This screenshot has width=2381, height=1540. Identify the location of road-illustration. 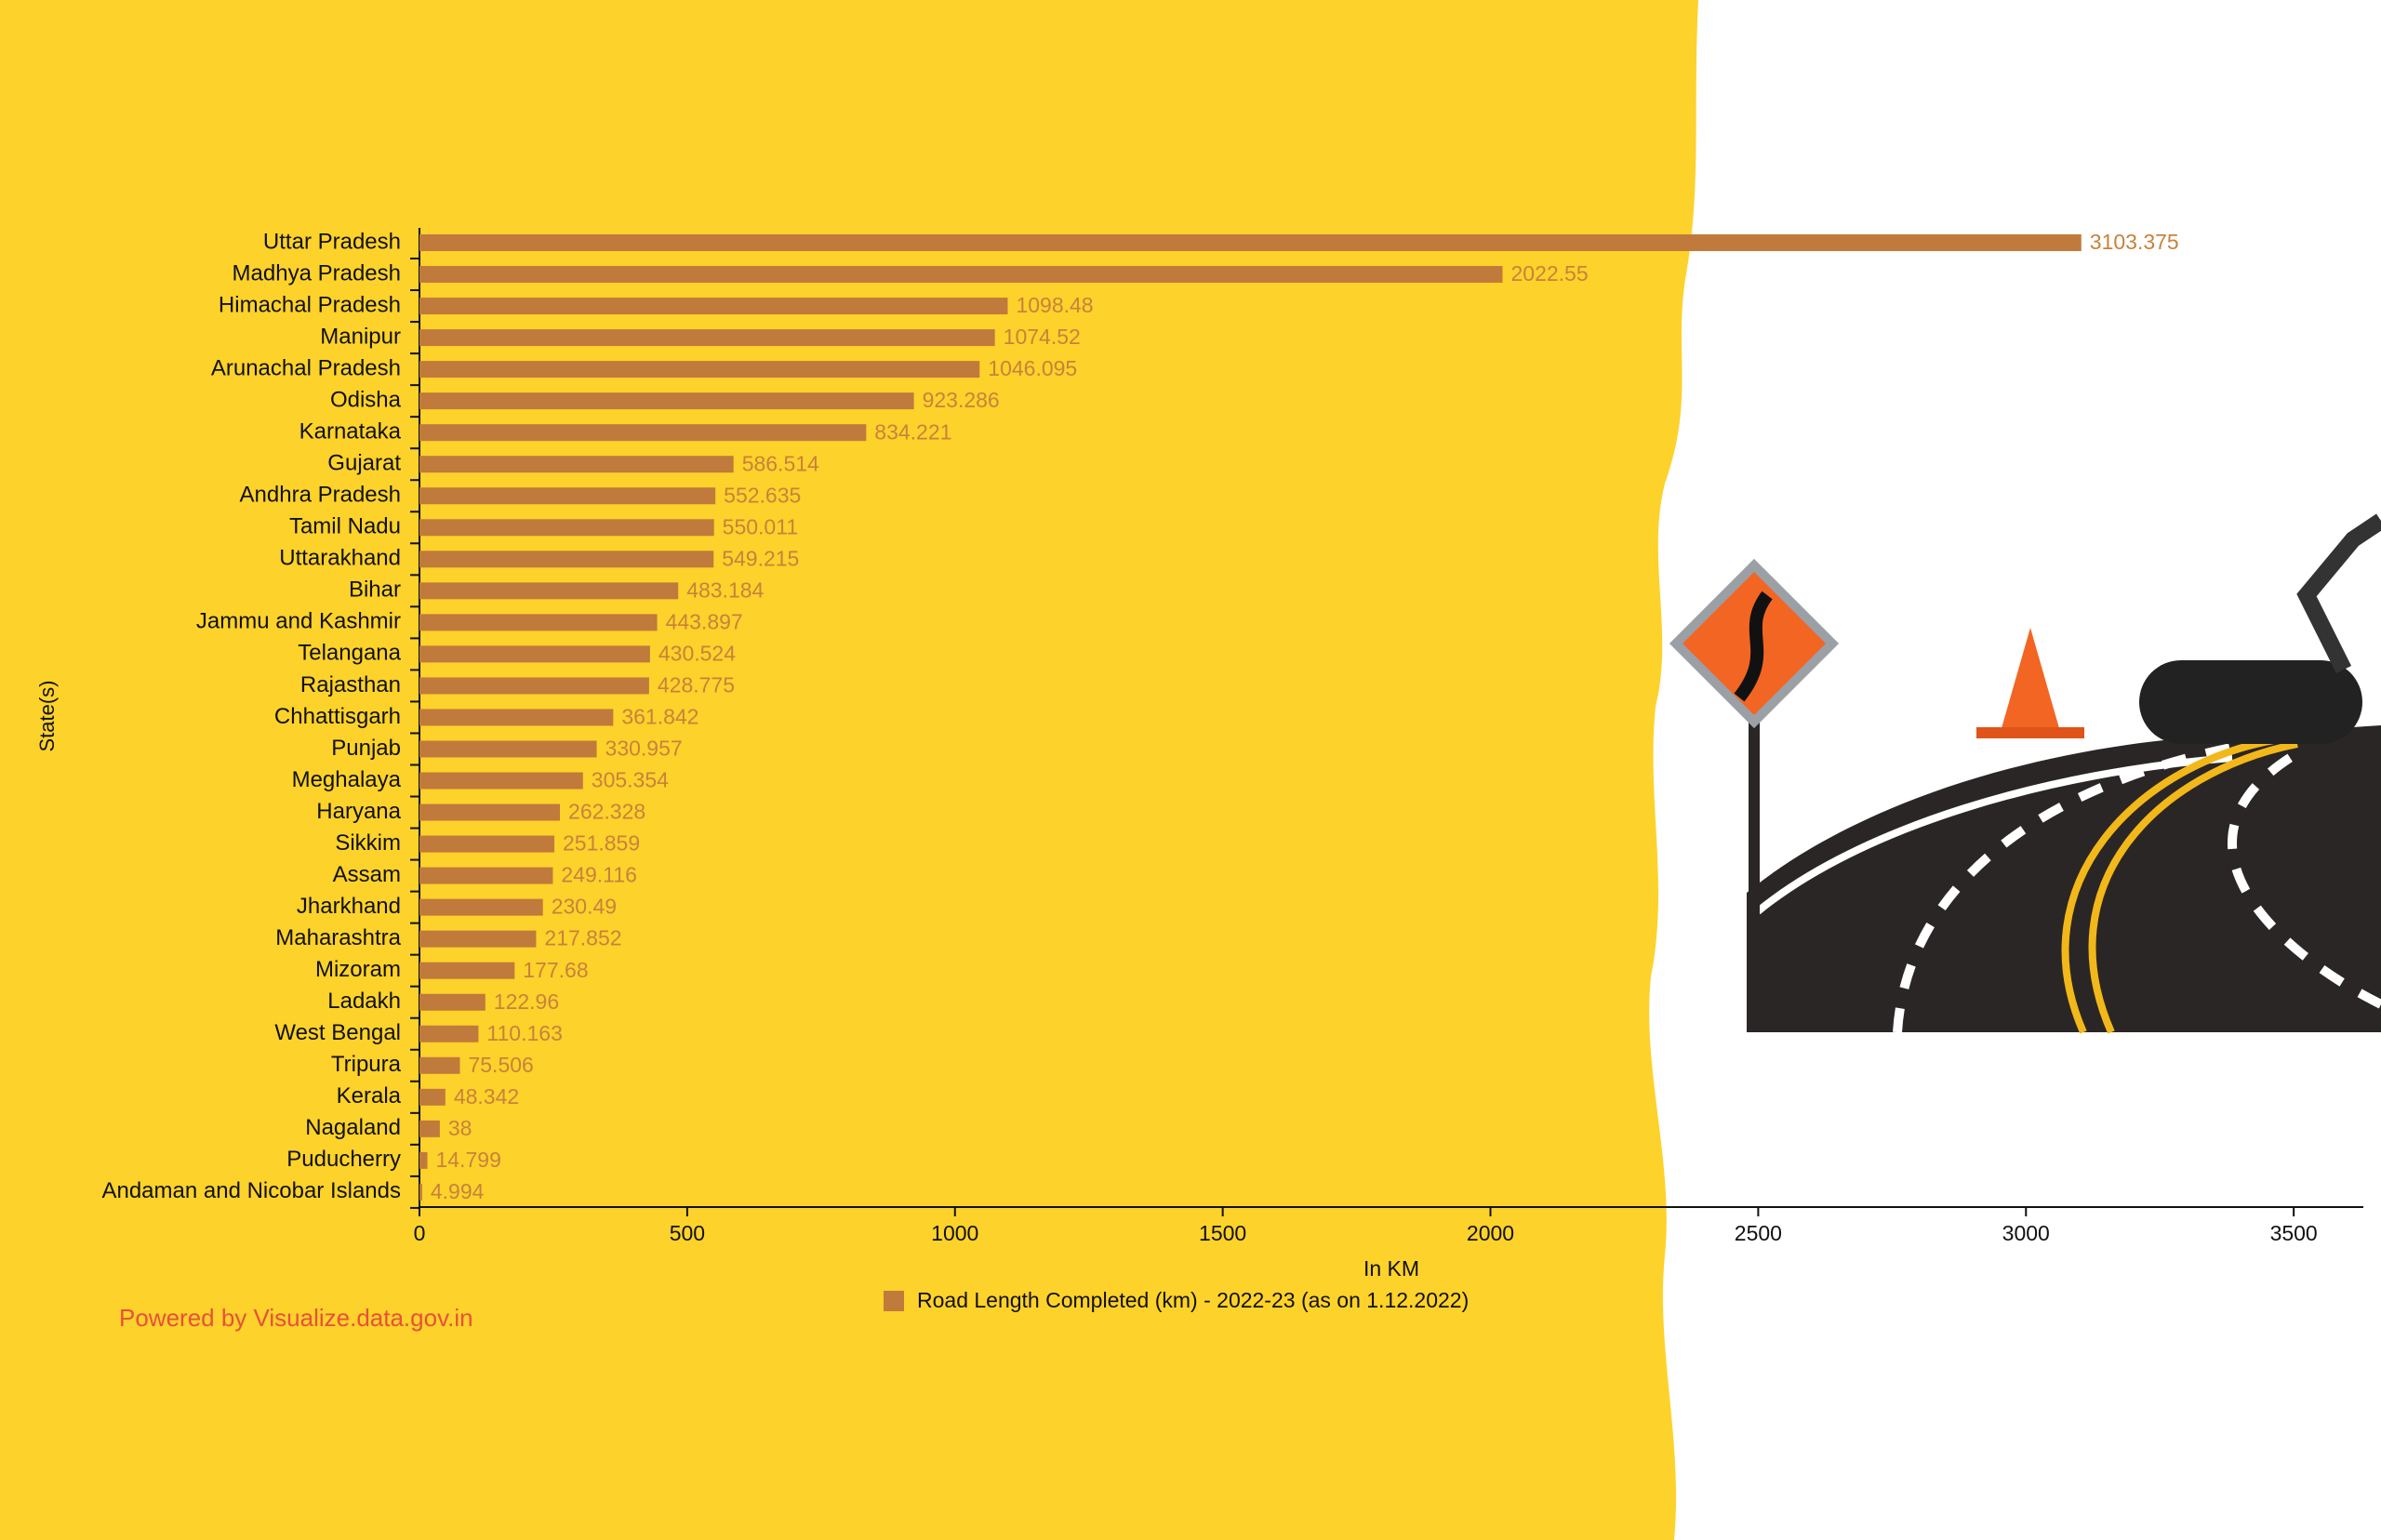
(2025, 773).